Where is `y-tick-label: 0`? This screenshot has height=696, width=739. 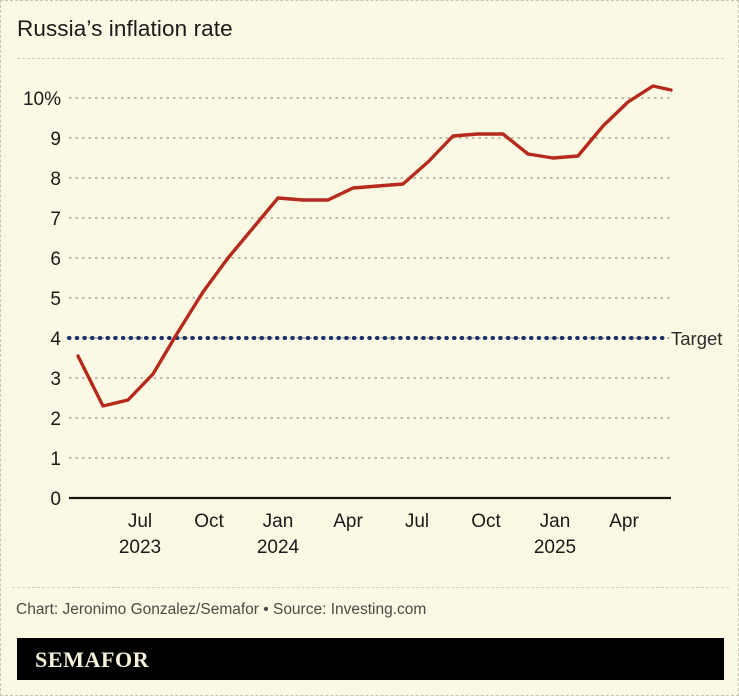
y-tick-label: 0 is located at coordinates (55, 499).